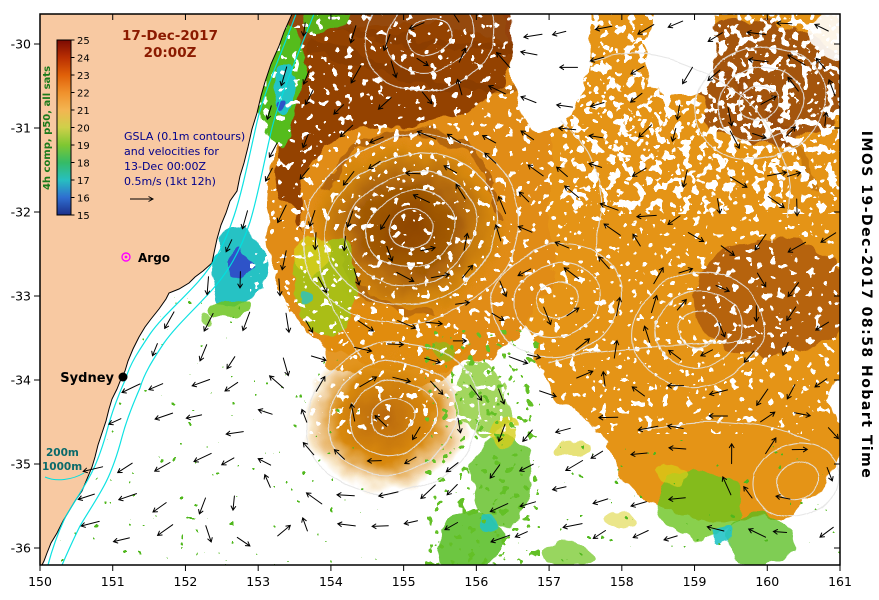 Image resolution: width=879 pixels, height=600 pixels. I want to click on y-tick-label: -34, so click(21, 380).